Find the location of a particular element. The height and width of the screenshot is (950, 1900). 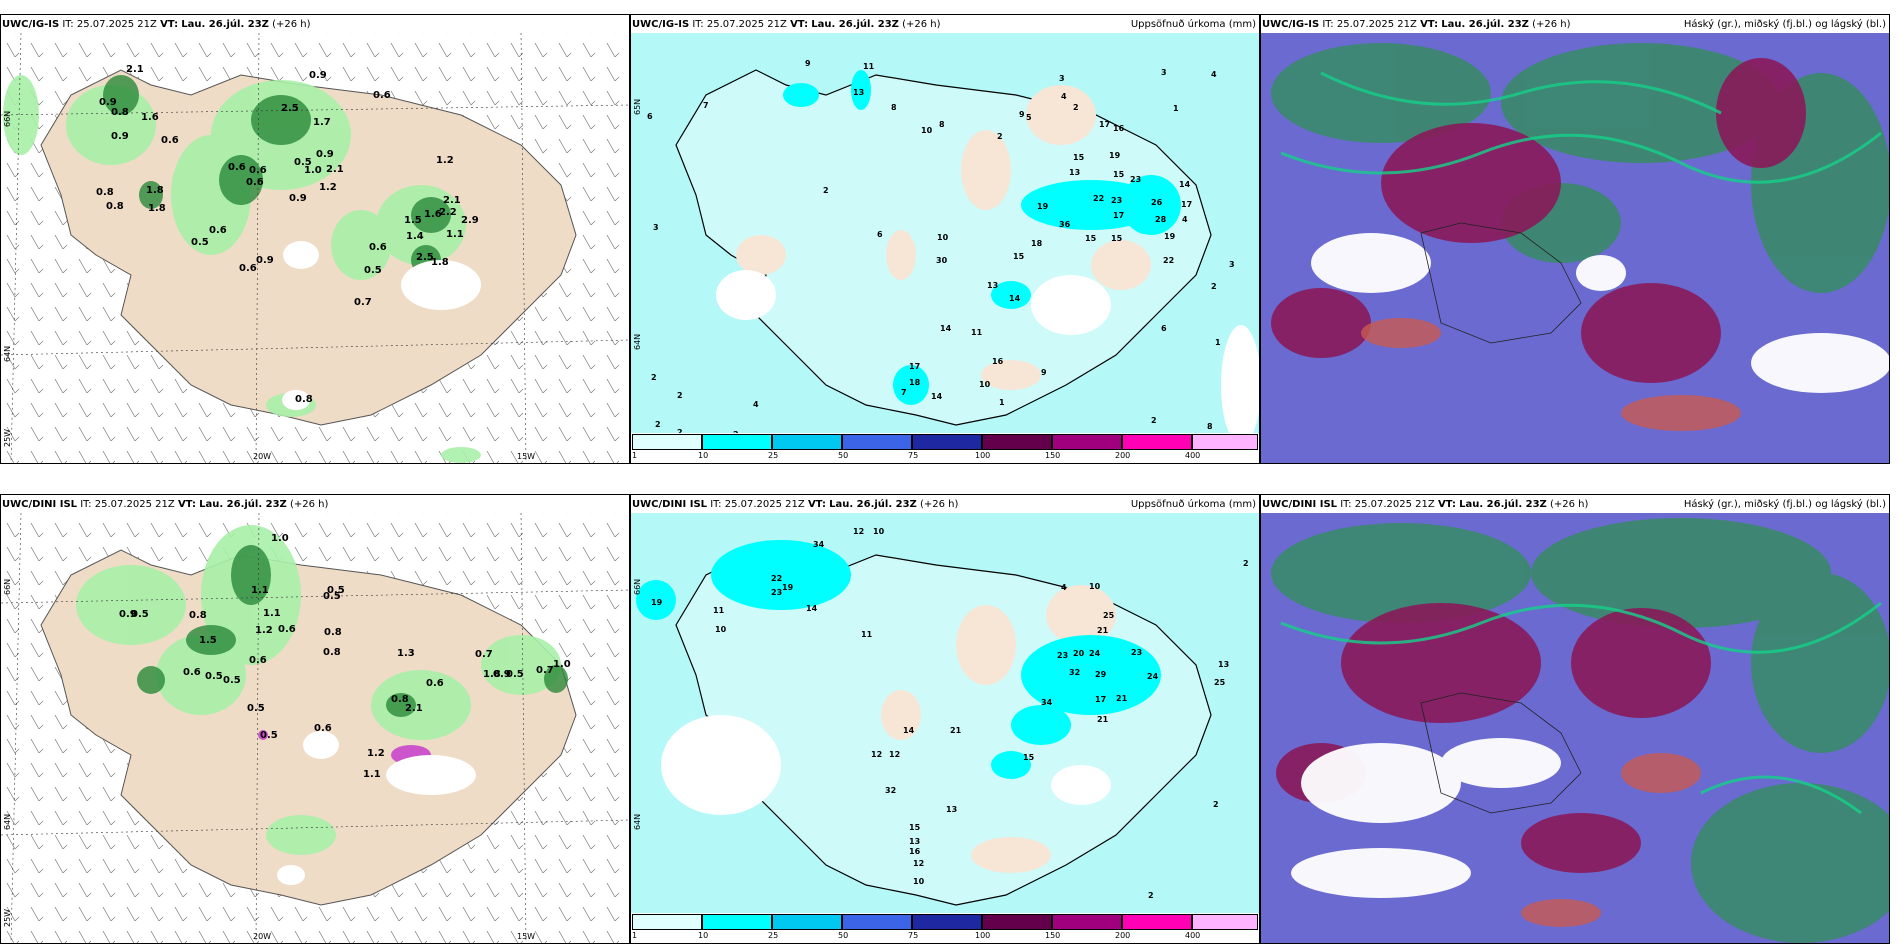

map-value-label: 34 is located at coordinates (819, 544).